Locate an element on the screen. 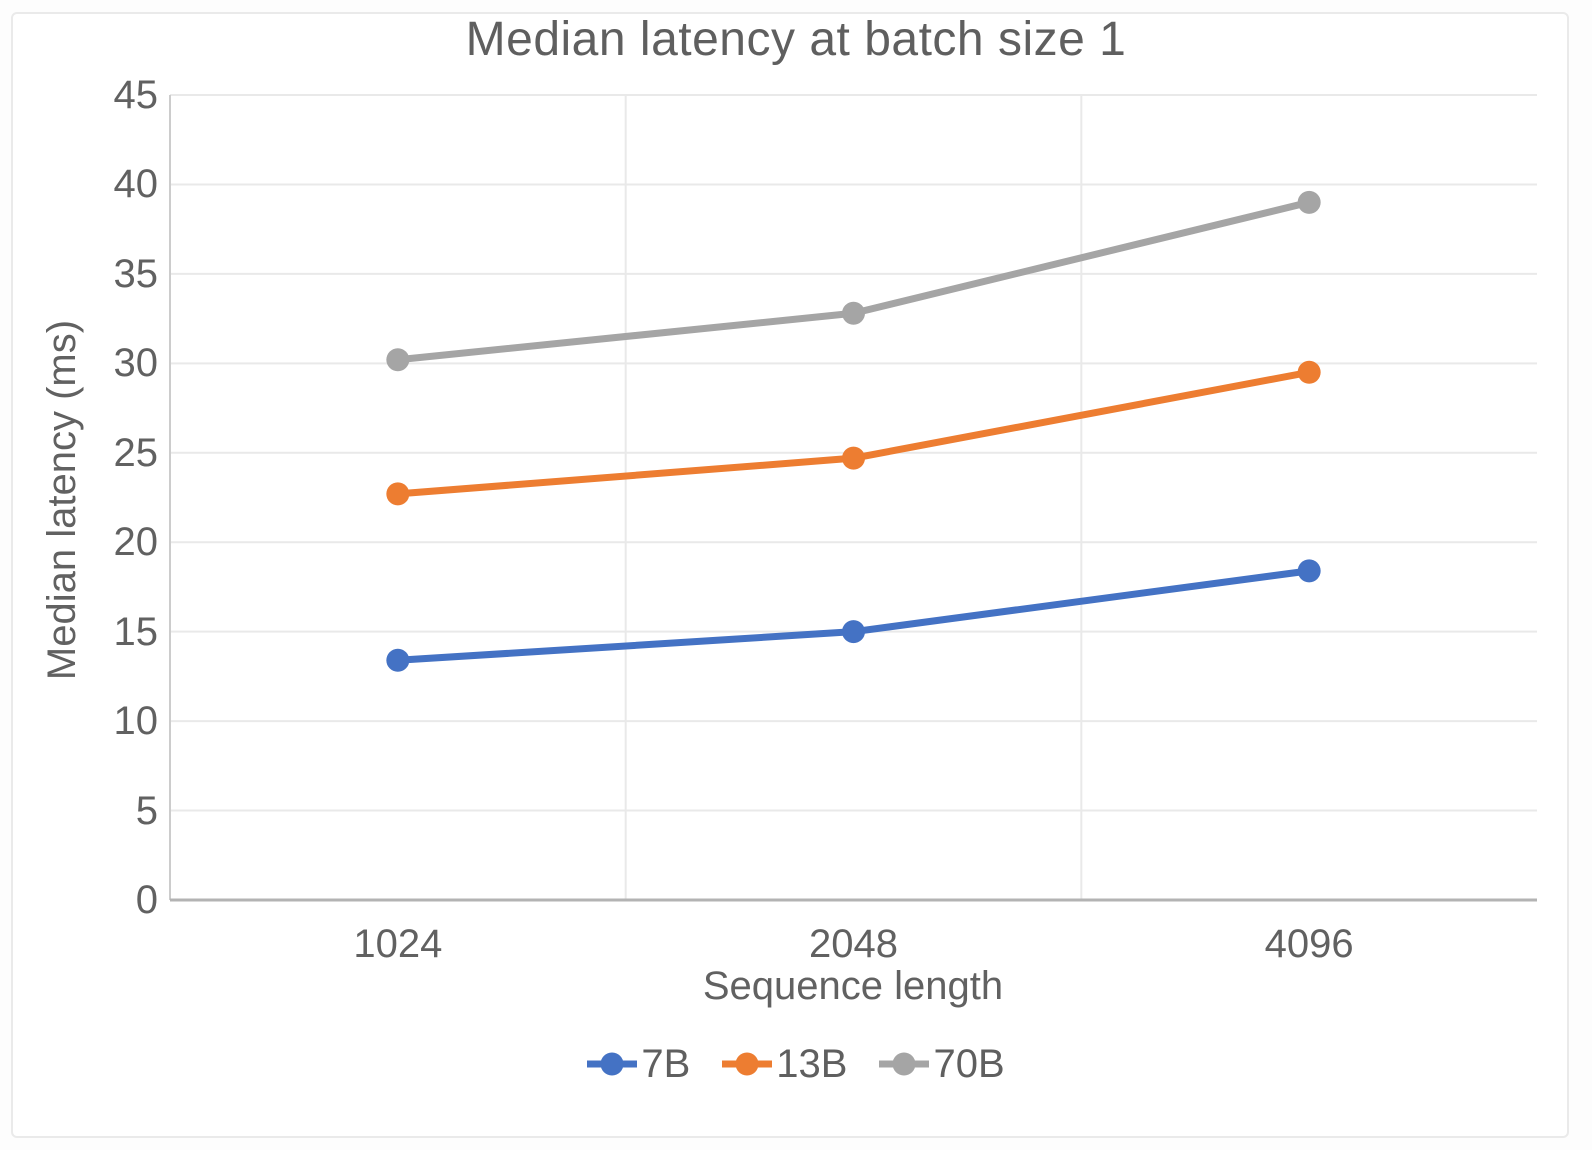  data-point-70B-2048 is located at coordinates (853, 313).